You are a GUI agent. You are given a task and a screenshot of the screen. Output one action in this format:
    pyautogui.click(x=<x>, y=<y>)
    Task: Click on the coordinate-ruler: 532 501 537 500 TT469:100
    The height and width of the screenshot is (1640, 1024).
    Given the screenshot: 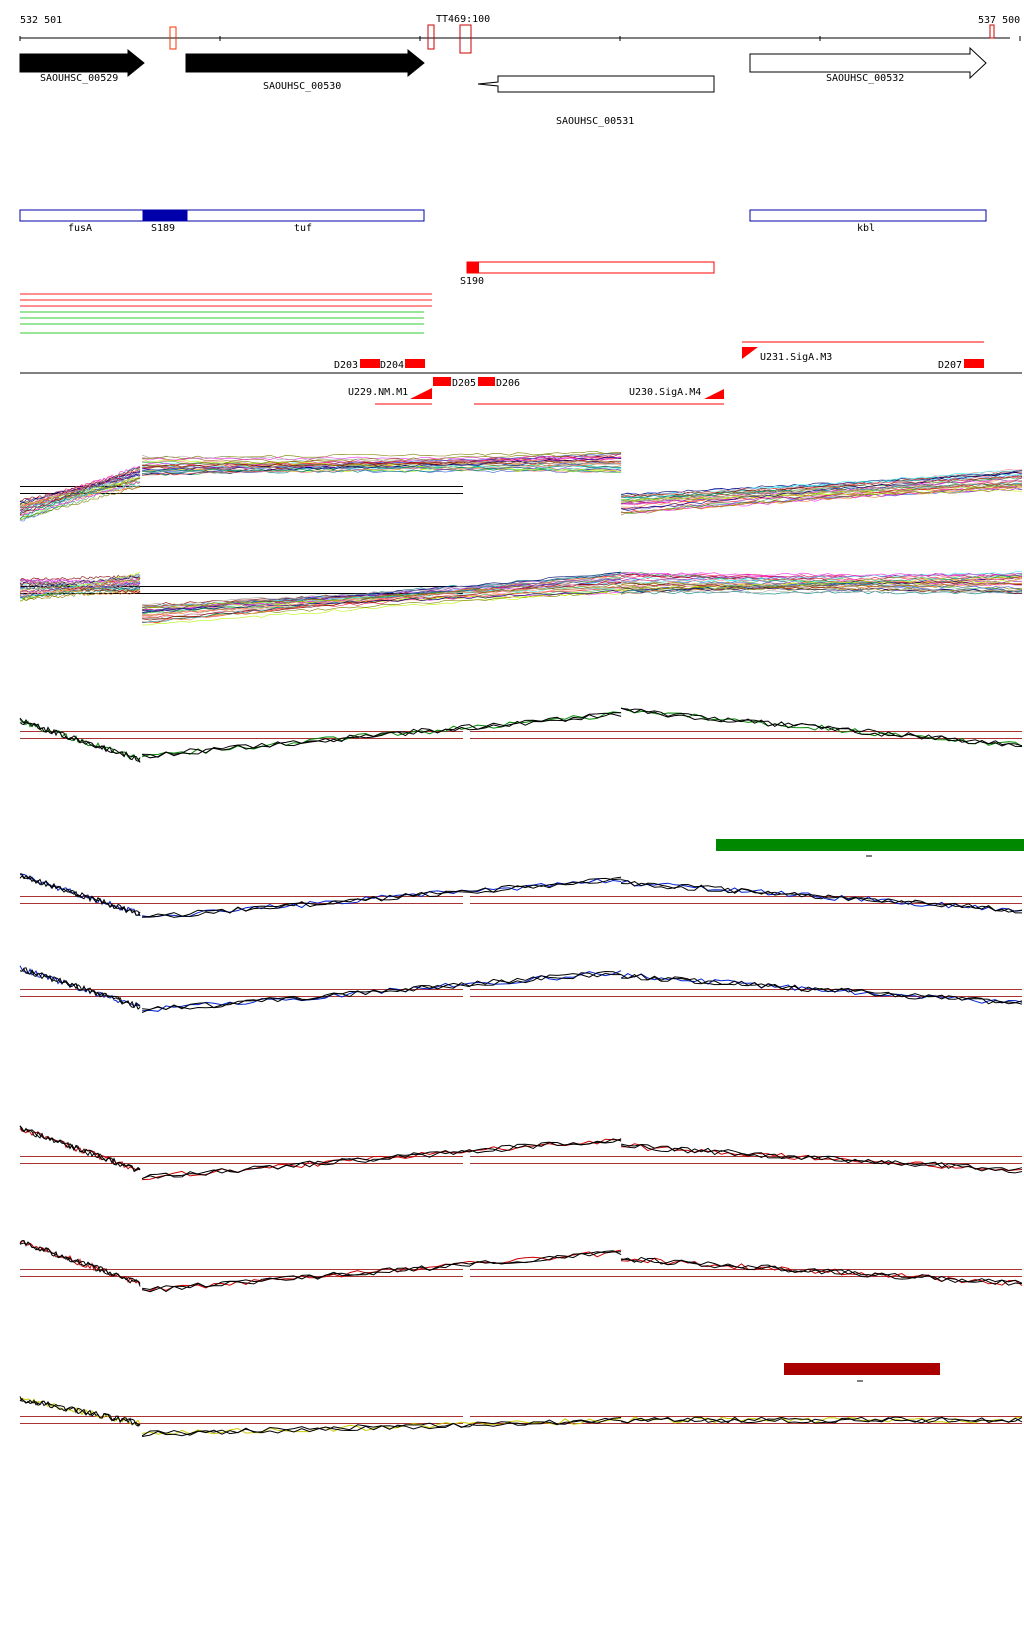 What is the action you would take?
    pyautogui.click(x=520, y=34)
    